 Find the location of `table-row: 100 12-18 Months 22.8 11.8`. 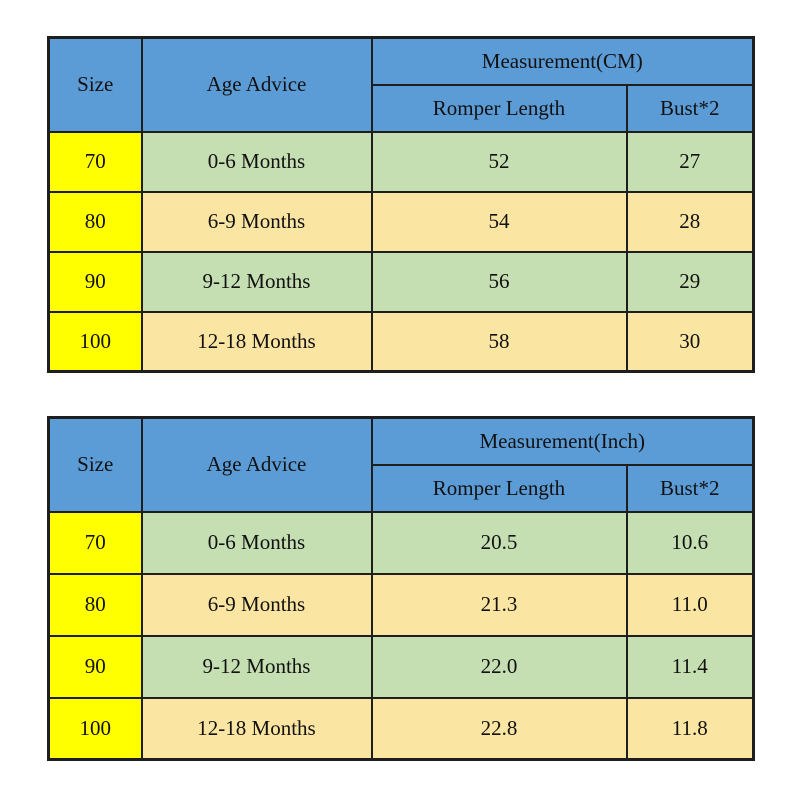

table-row: 100 12-18 Months 22.8 11.8 is located at coordinates (401, 728).